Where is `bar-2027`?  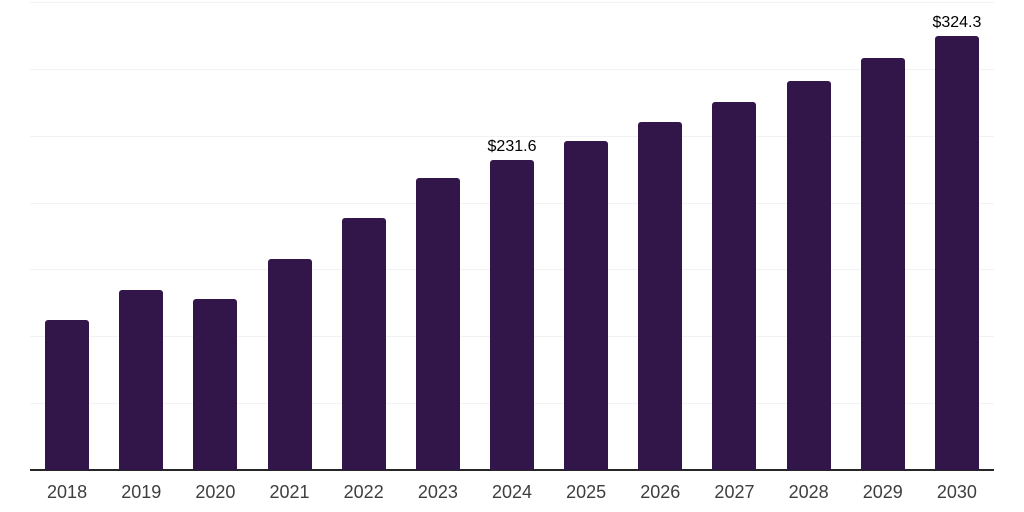
bar-2027 is located at coordinates (734, 286).